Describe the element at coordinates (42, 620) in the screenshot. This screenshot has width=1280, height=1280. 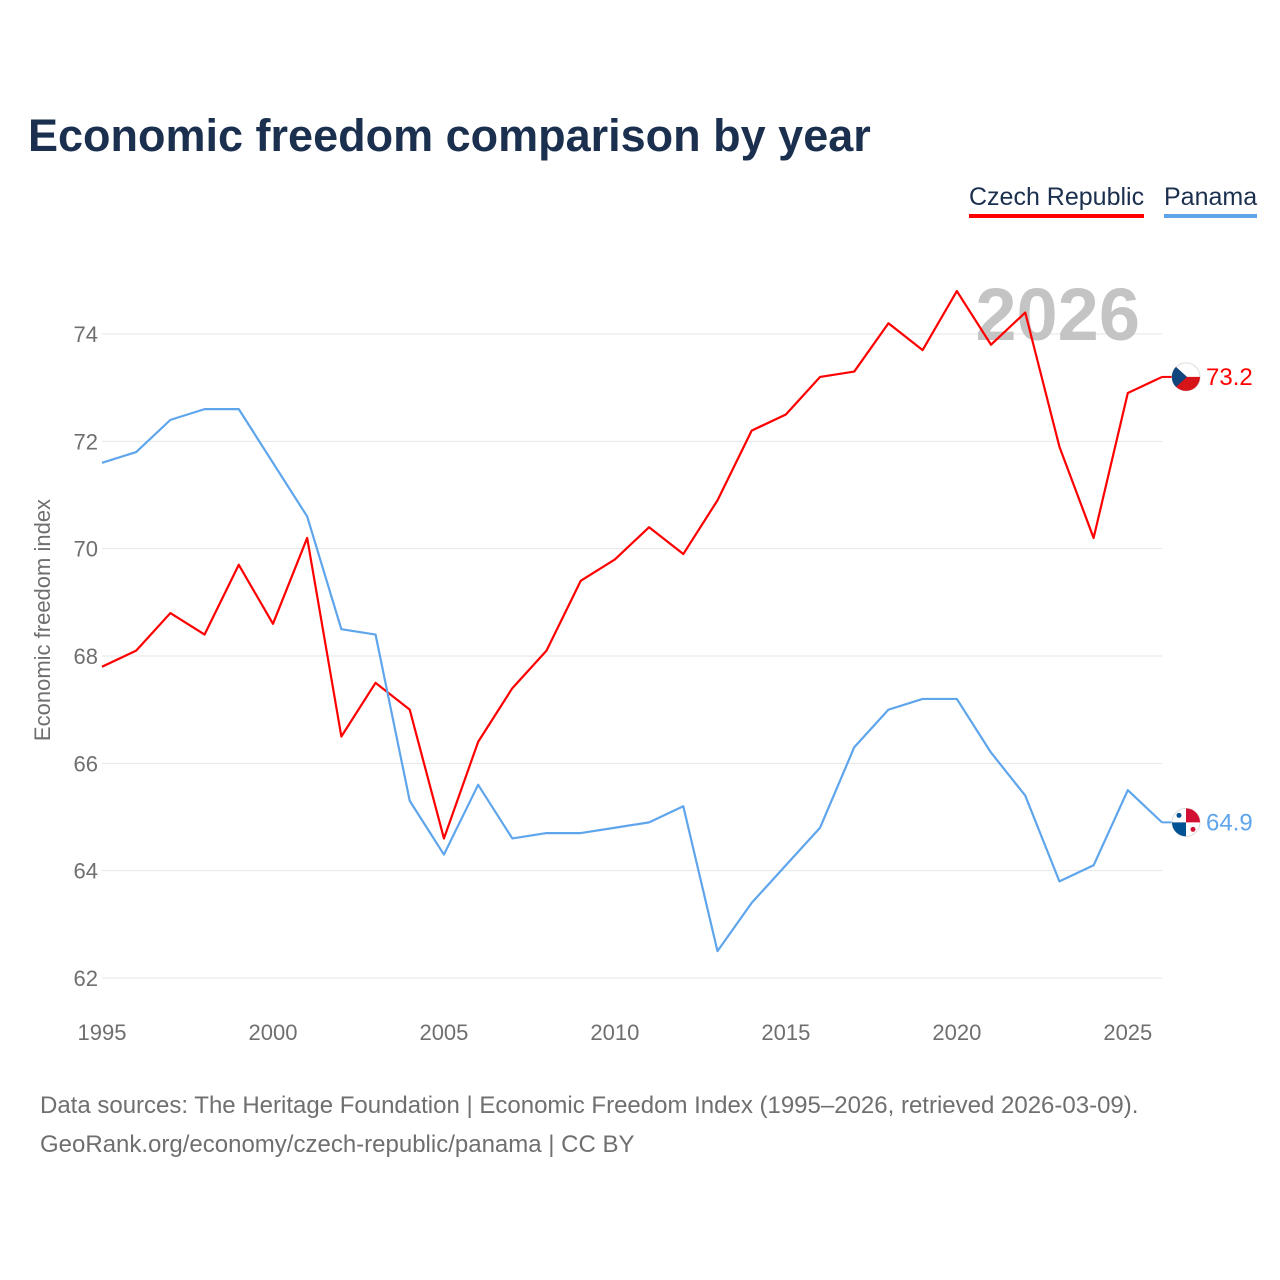
I see `y-axis-label: Economic freedom index` at that location.